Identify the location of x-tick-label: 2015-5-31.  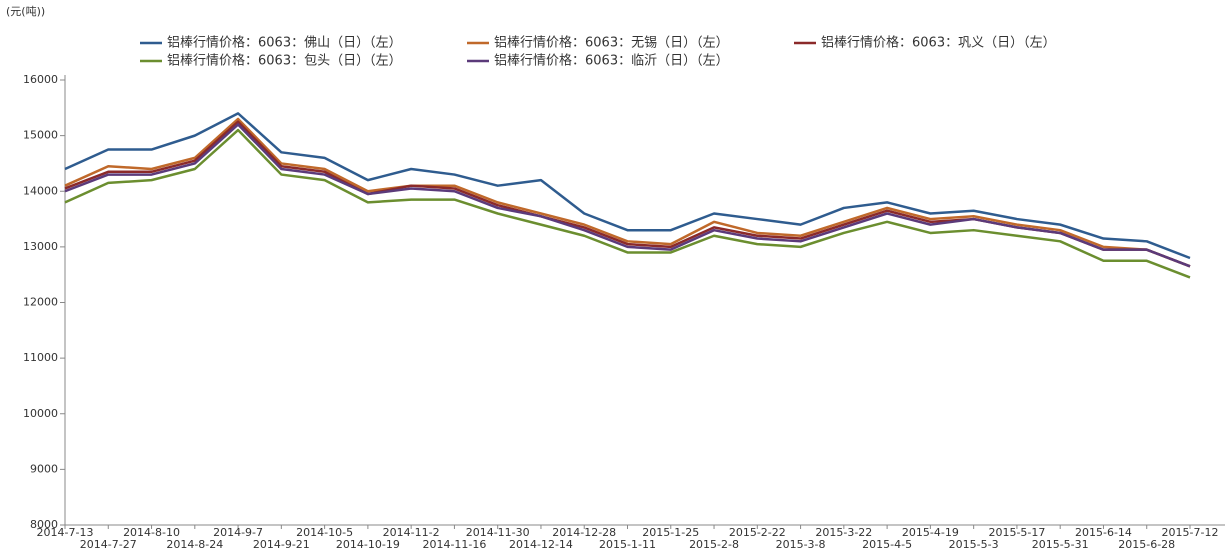
(1060, 544).